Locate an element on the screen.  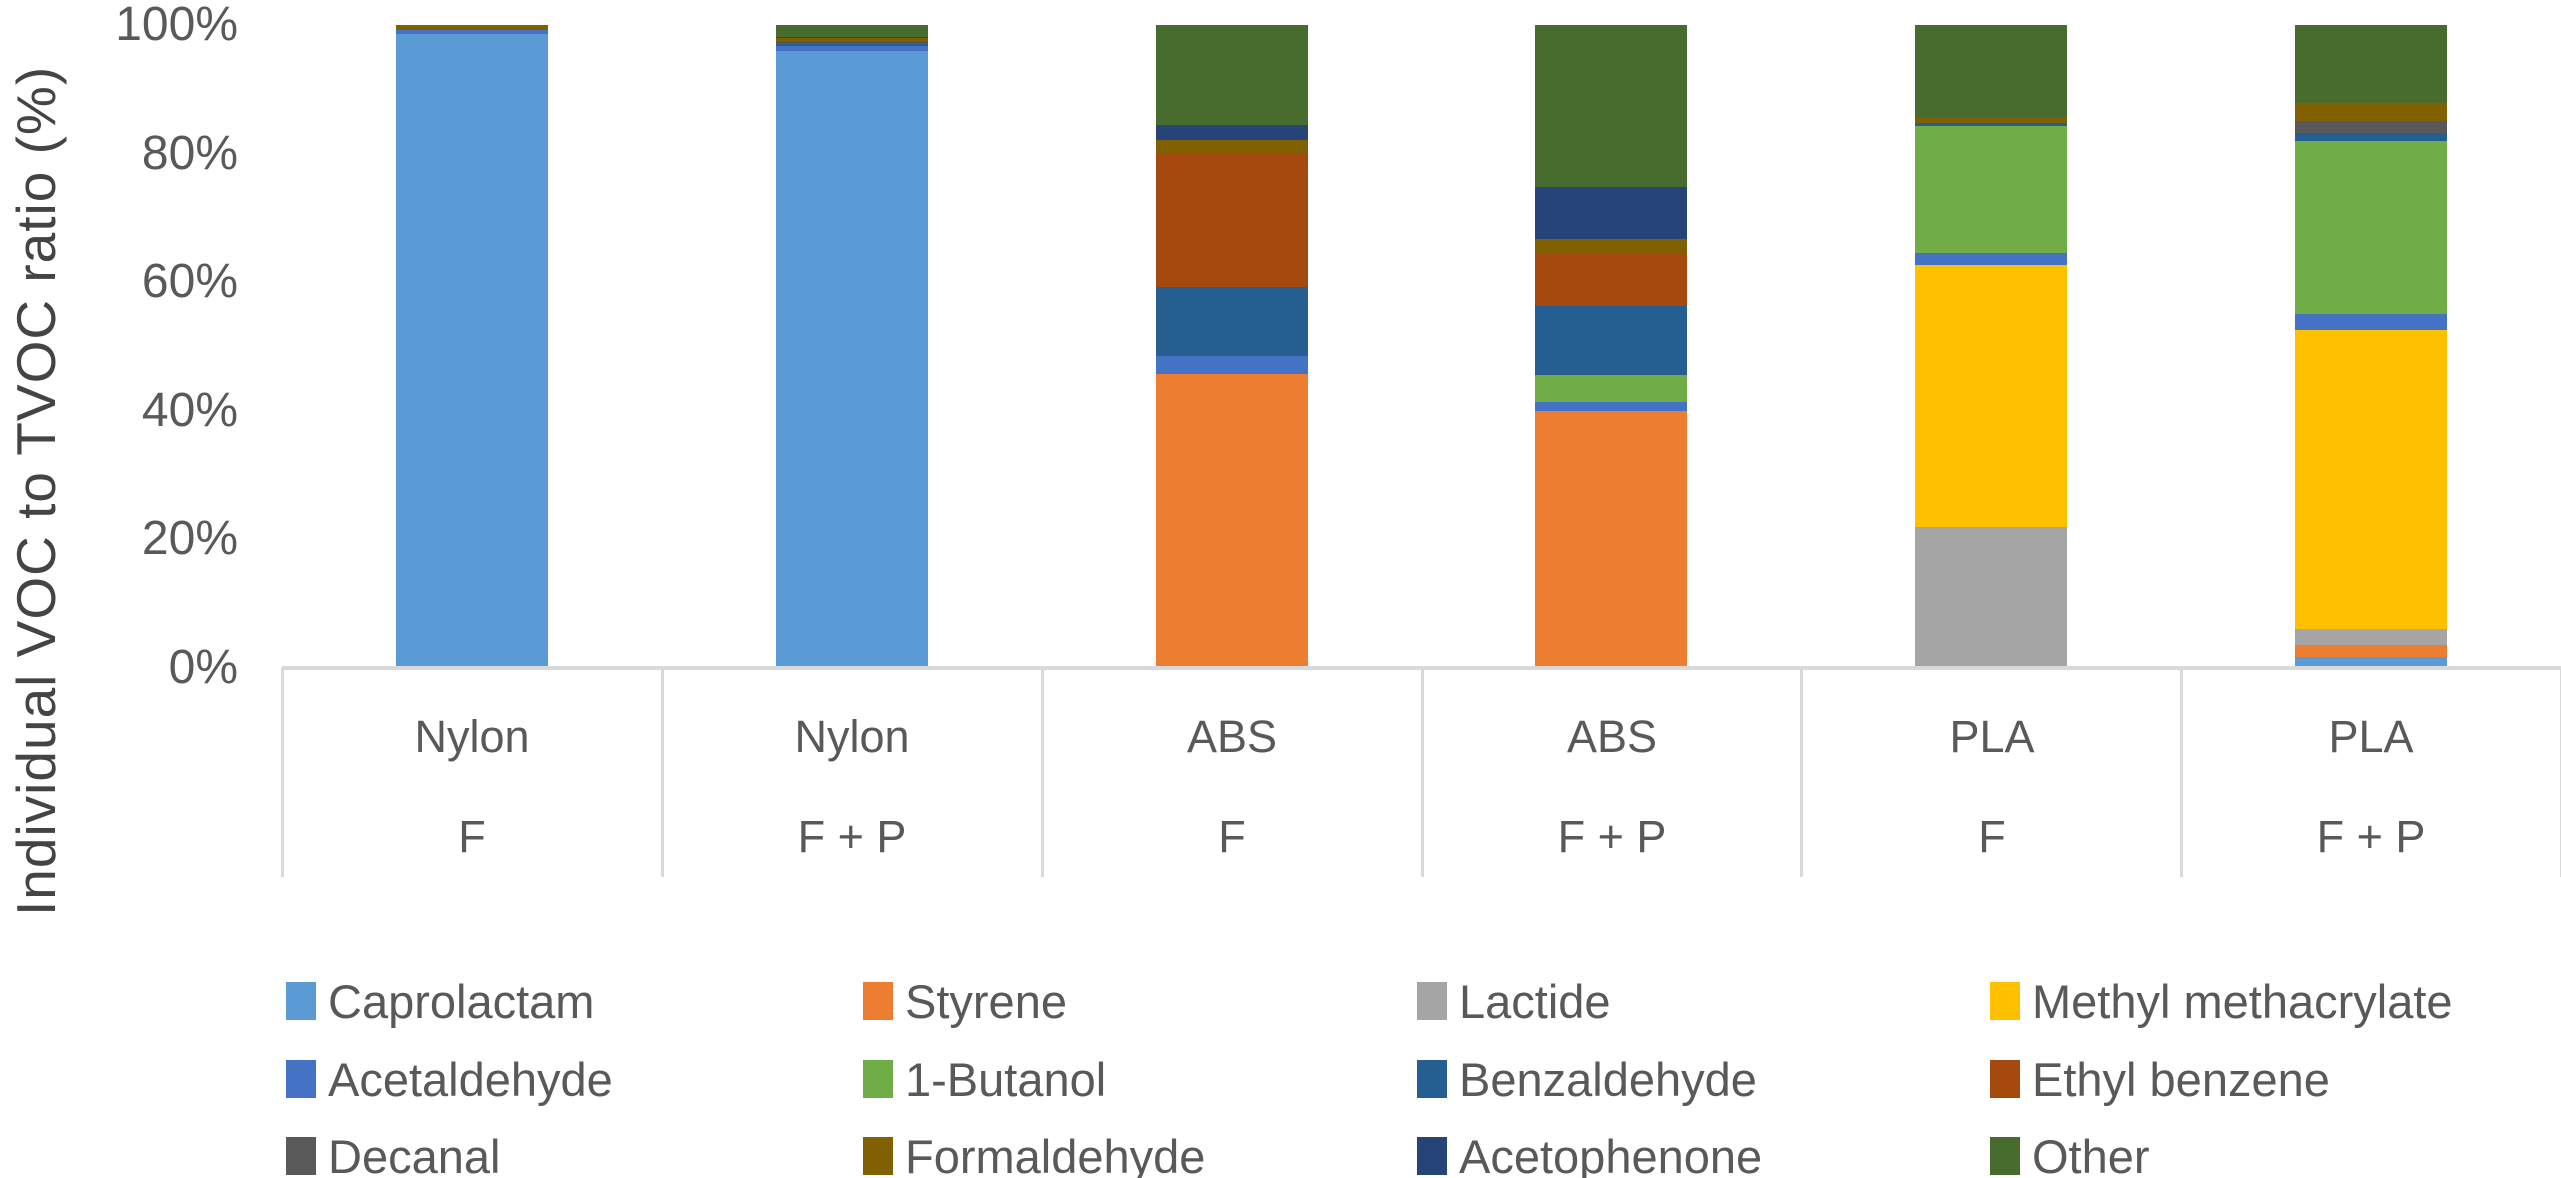
y-tick-80: 80% is located at coordinates (189, 153).